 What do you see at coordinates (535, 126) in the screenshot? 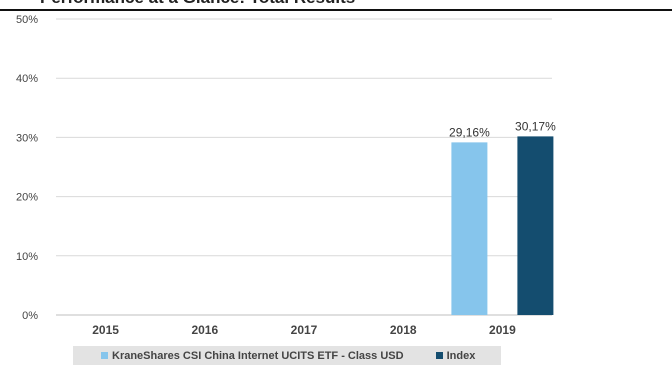
I see `data-label: 30,17%` at bounding box center [535, 126].